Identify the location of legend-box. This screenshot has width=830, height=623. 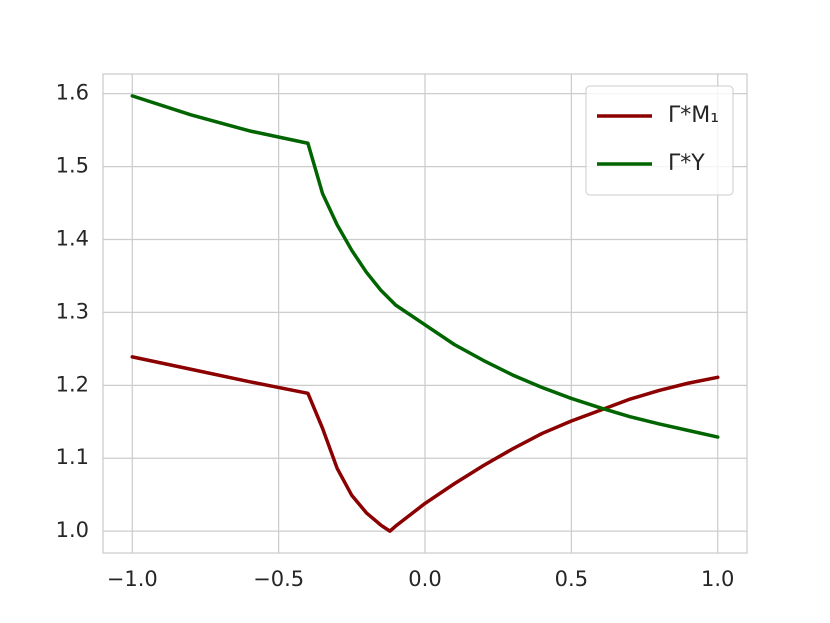
(659, 140).